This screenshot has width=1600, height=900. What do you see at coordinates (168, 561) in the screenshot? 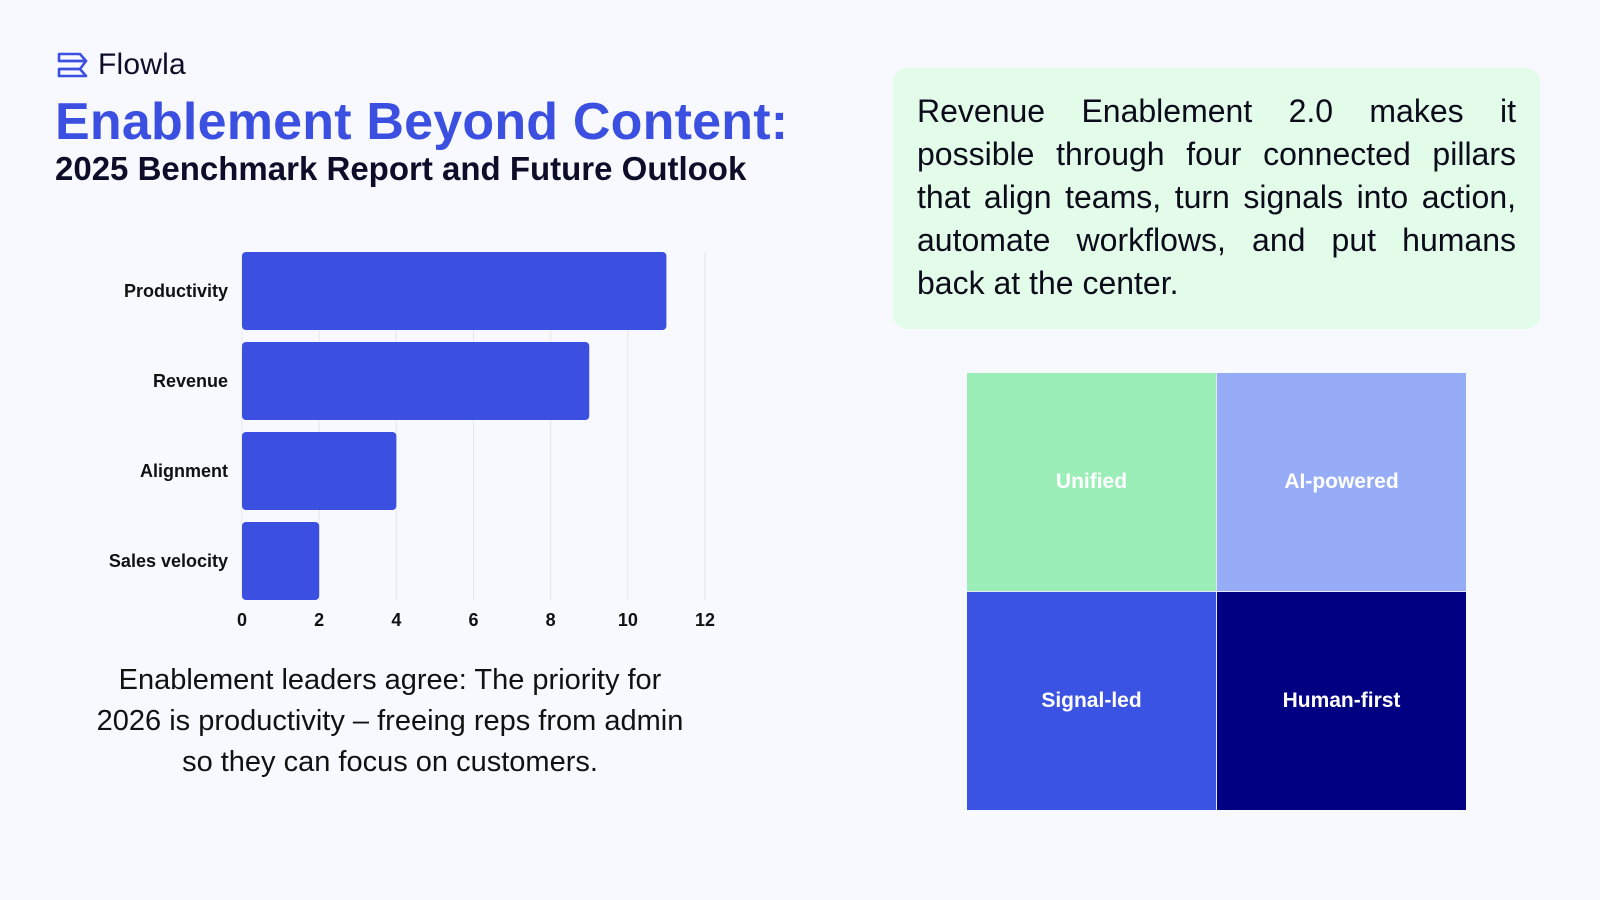
I see `category-label: Sales velocity` at bounding box center [168, 561].